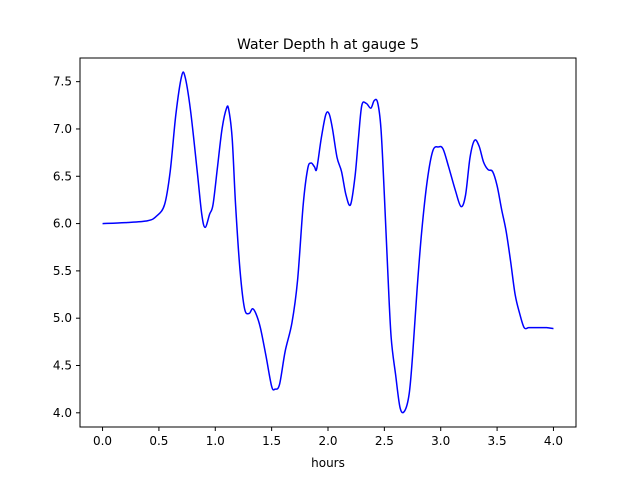 This screenshot has height=480, width=640. I want to click on y-tick-label: 6.0, so click(62, 224).